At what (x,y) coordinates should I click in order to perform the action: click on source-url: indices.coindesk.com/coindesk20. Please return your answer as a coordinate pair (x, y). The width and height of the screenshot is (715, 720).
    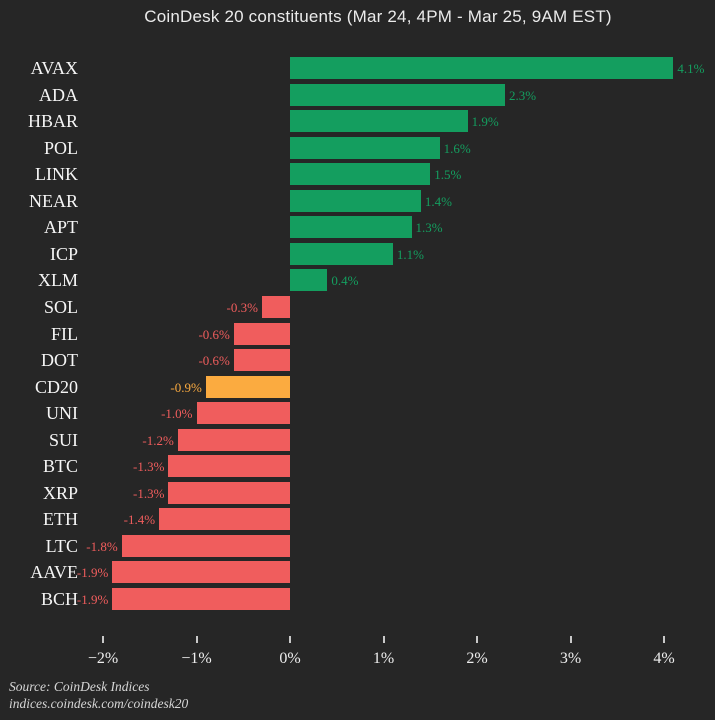
    Looking at the image, I should click on (99, 703).